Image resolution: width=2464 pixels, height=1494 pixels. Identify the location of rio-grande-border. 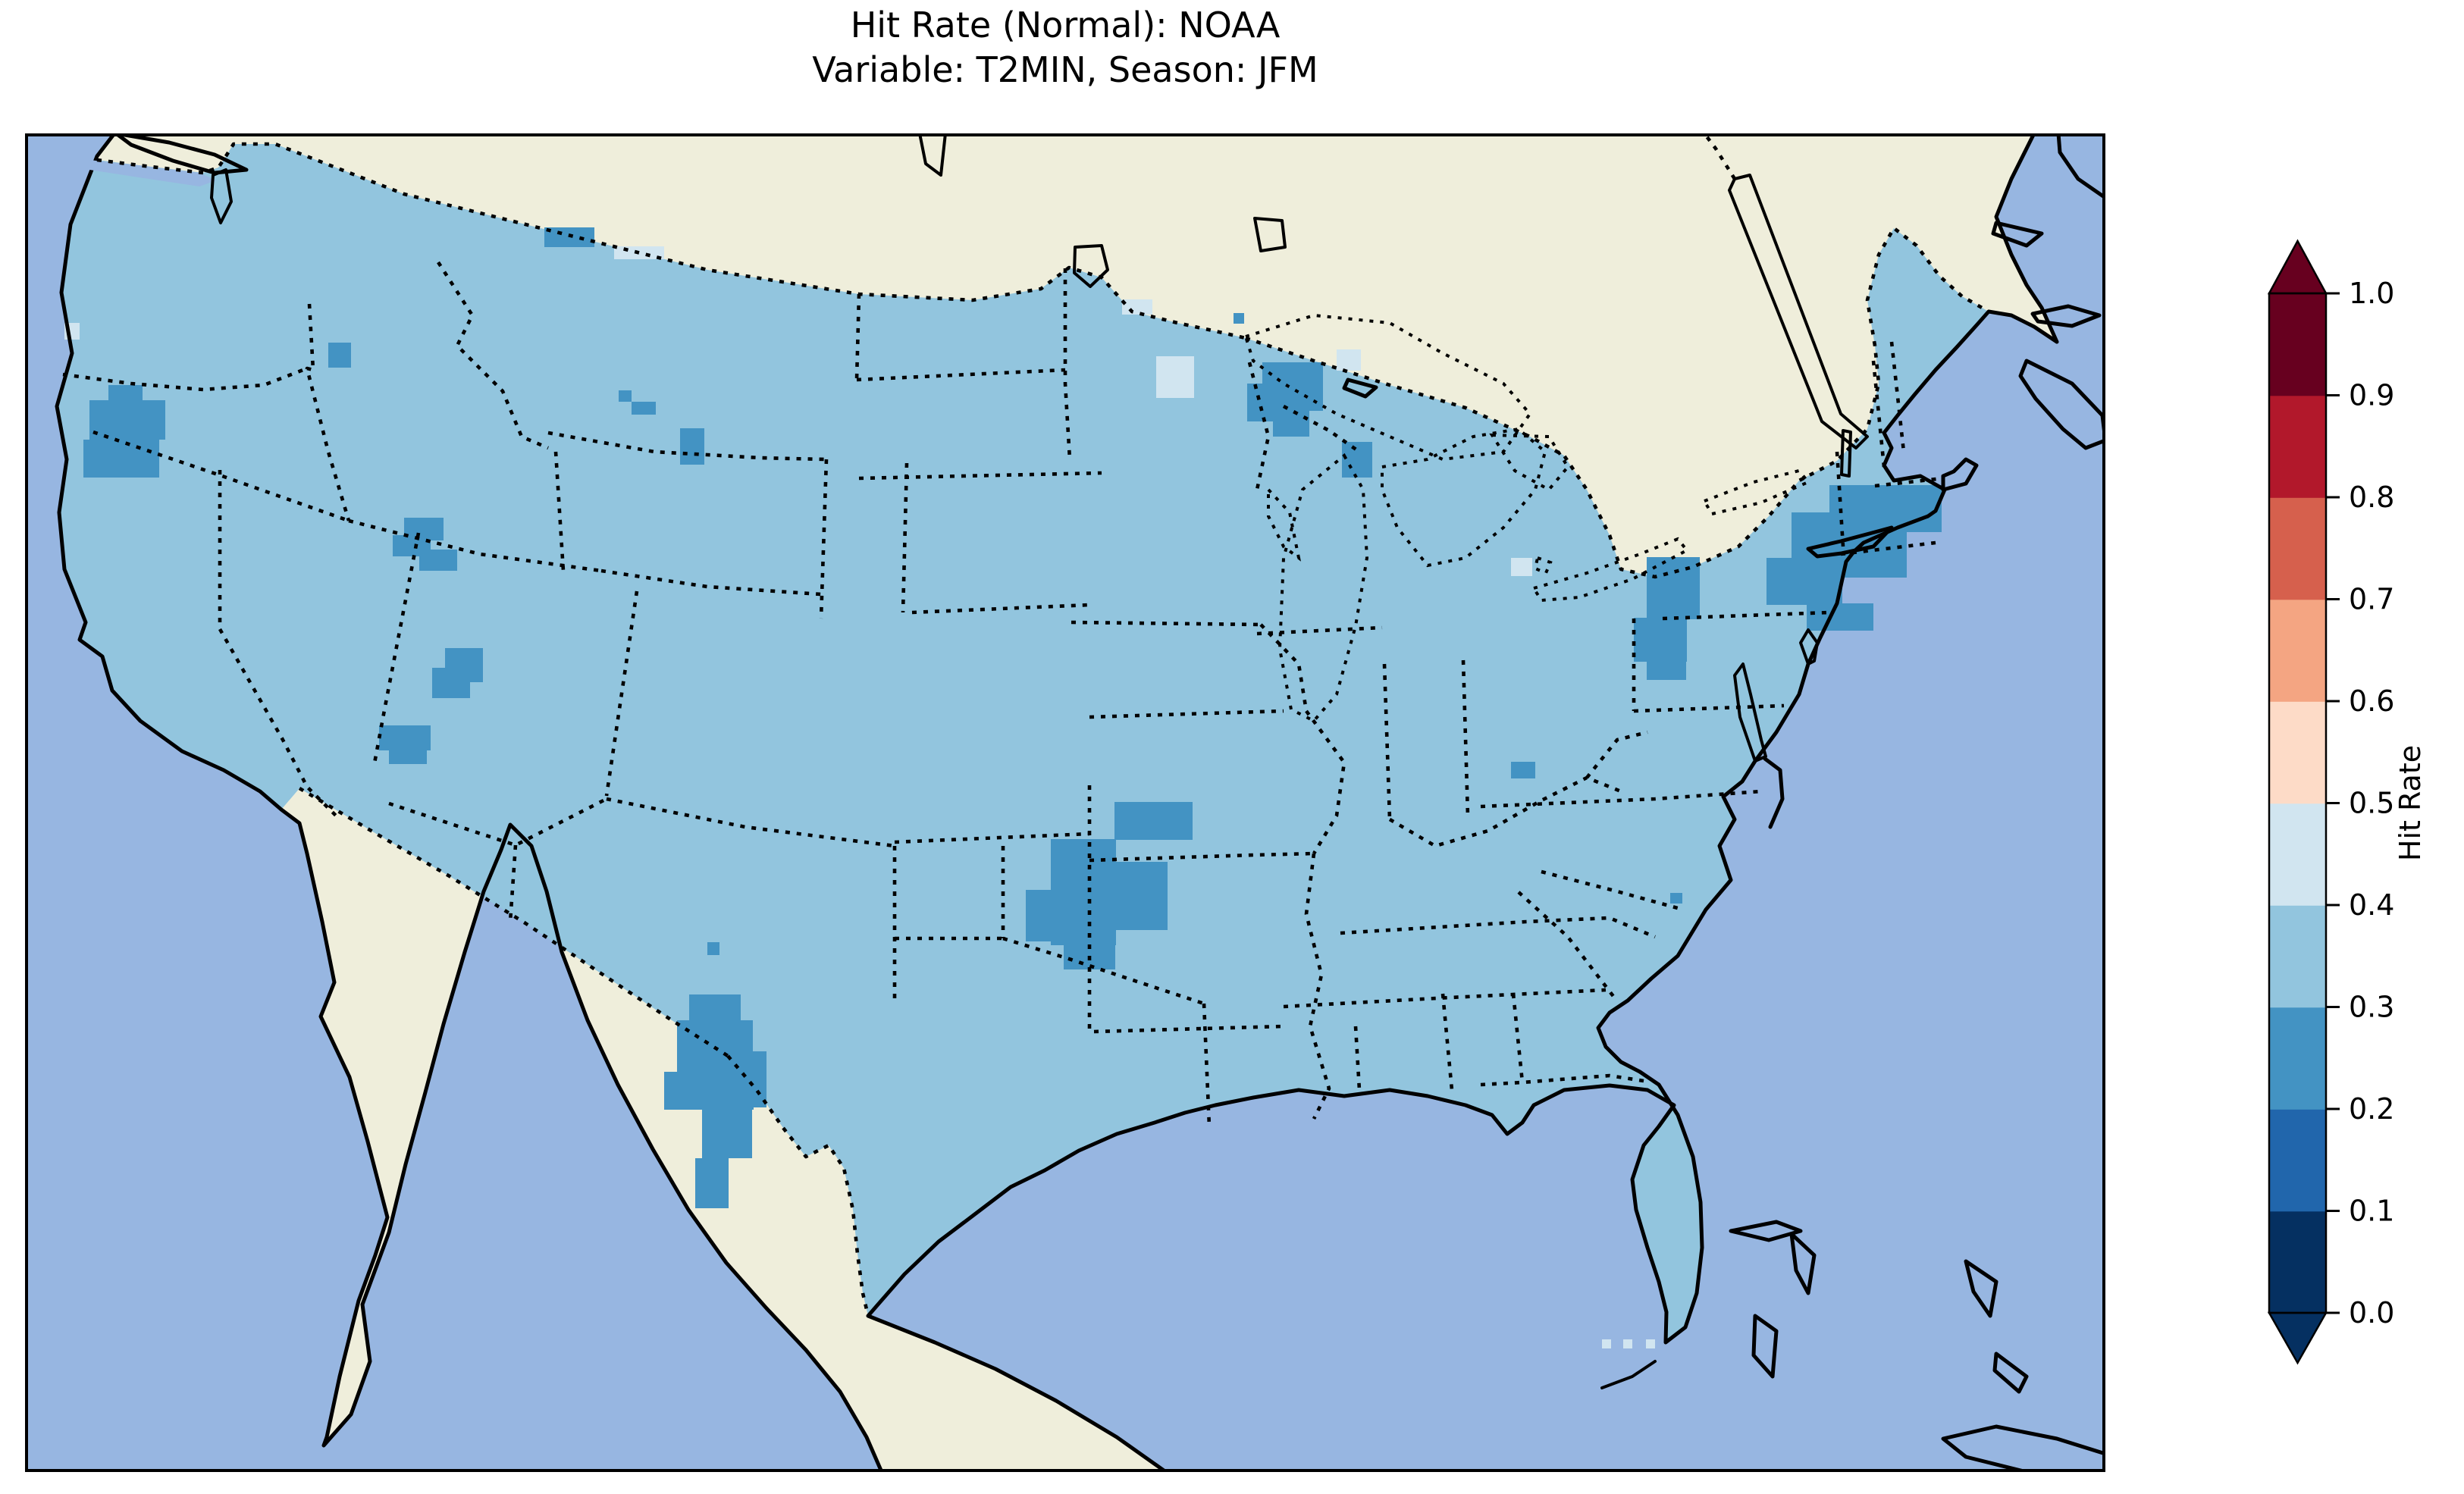
(798, 1185).